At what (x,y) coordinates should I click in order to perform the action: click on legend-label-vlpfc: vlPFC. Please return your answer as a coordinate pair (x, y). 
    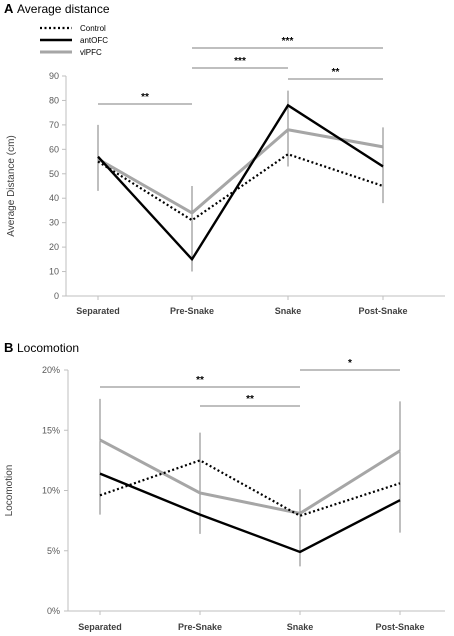
    Looking at the image, I should click on (91, 52).